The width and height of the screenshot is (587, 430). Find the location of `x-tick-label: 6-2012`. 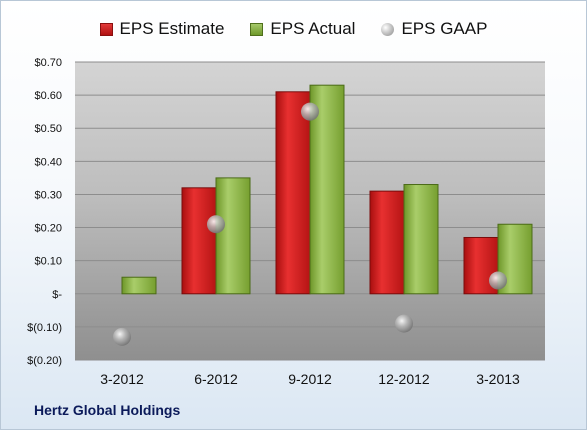

x-tick-label: 6-2012 is located at coordinates (216, 379).